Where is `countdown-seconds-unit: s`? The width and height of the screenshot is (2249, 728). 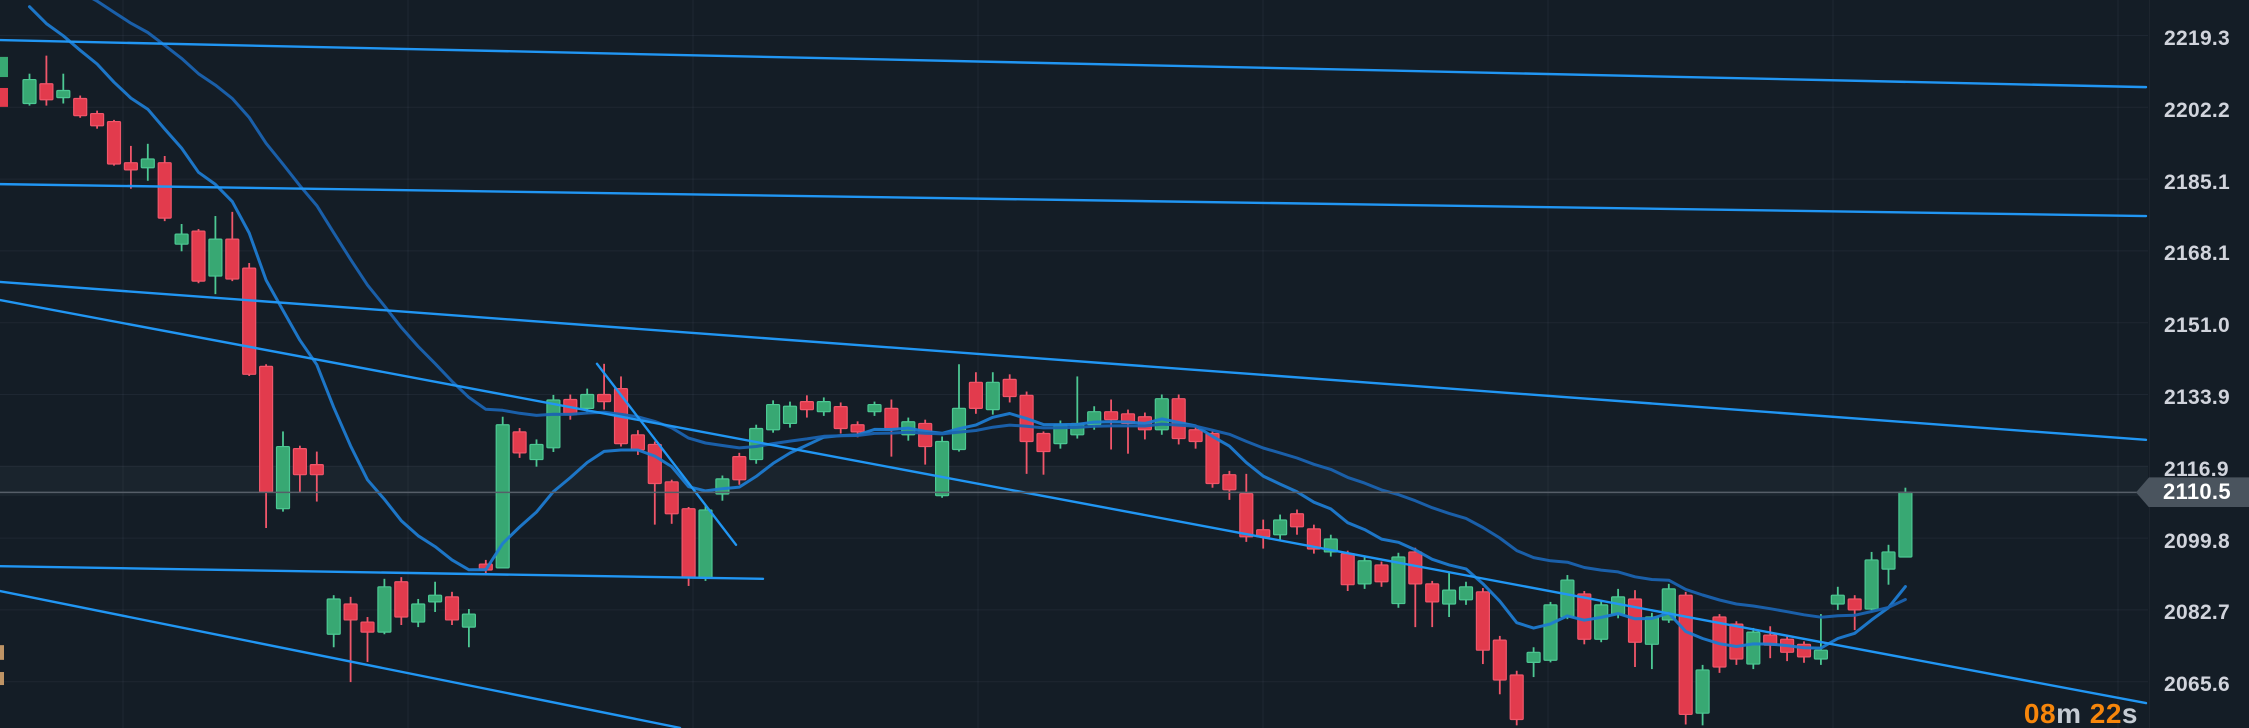 countdown-seconds-unit: s is located at coordinates (2129, 713).